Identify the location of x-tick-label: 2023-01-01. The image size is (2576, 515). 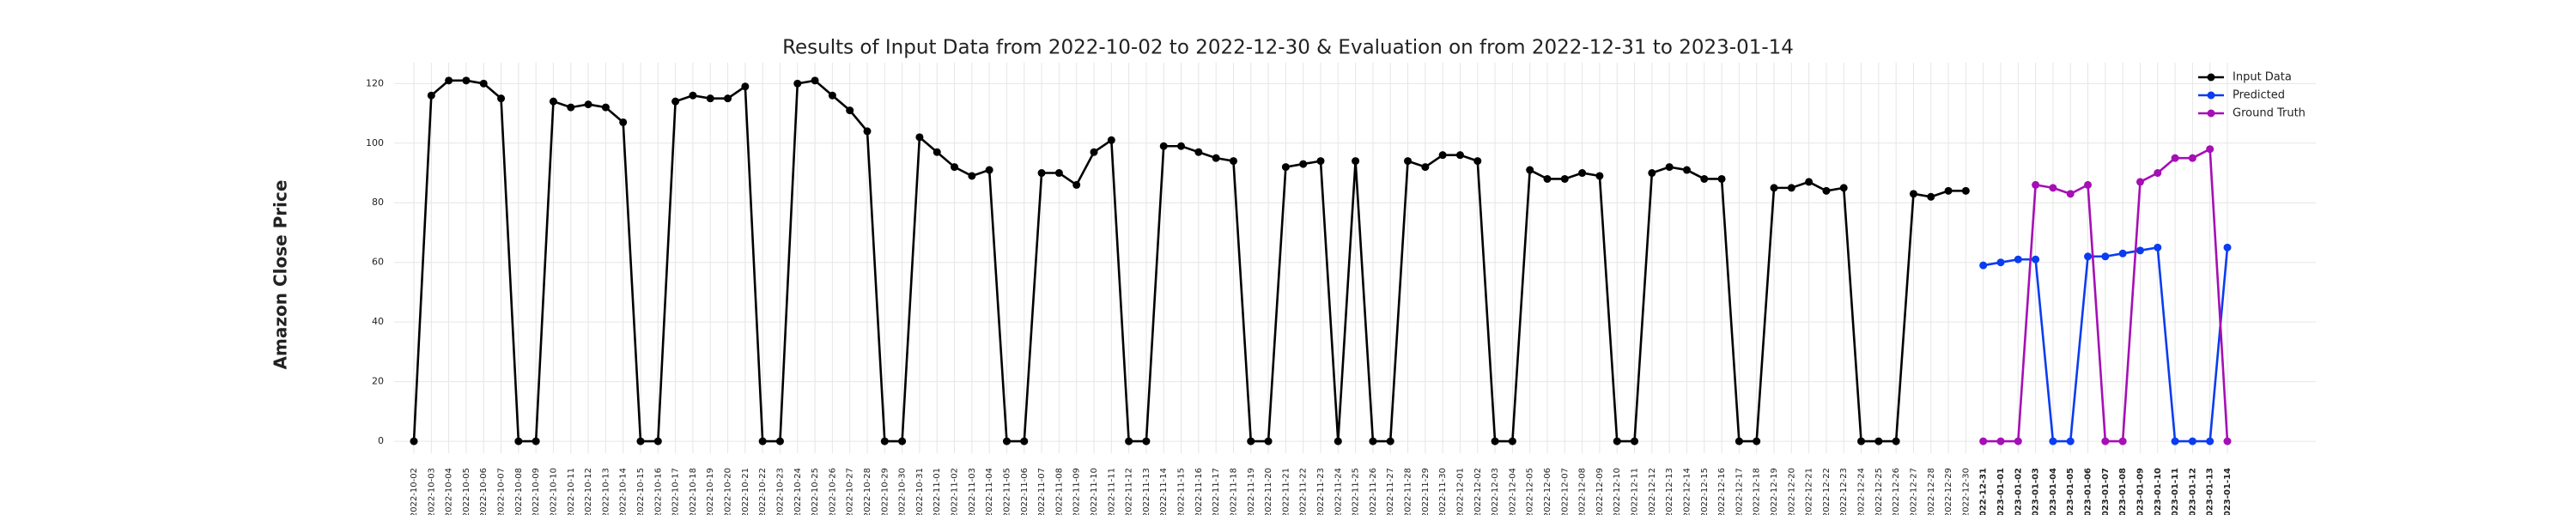
(2001, 491).